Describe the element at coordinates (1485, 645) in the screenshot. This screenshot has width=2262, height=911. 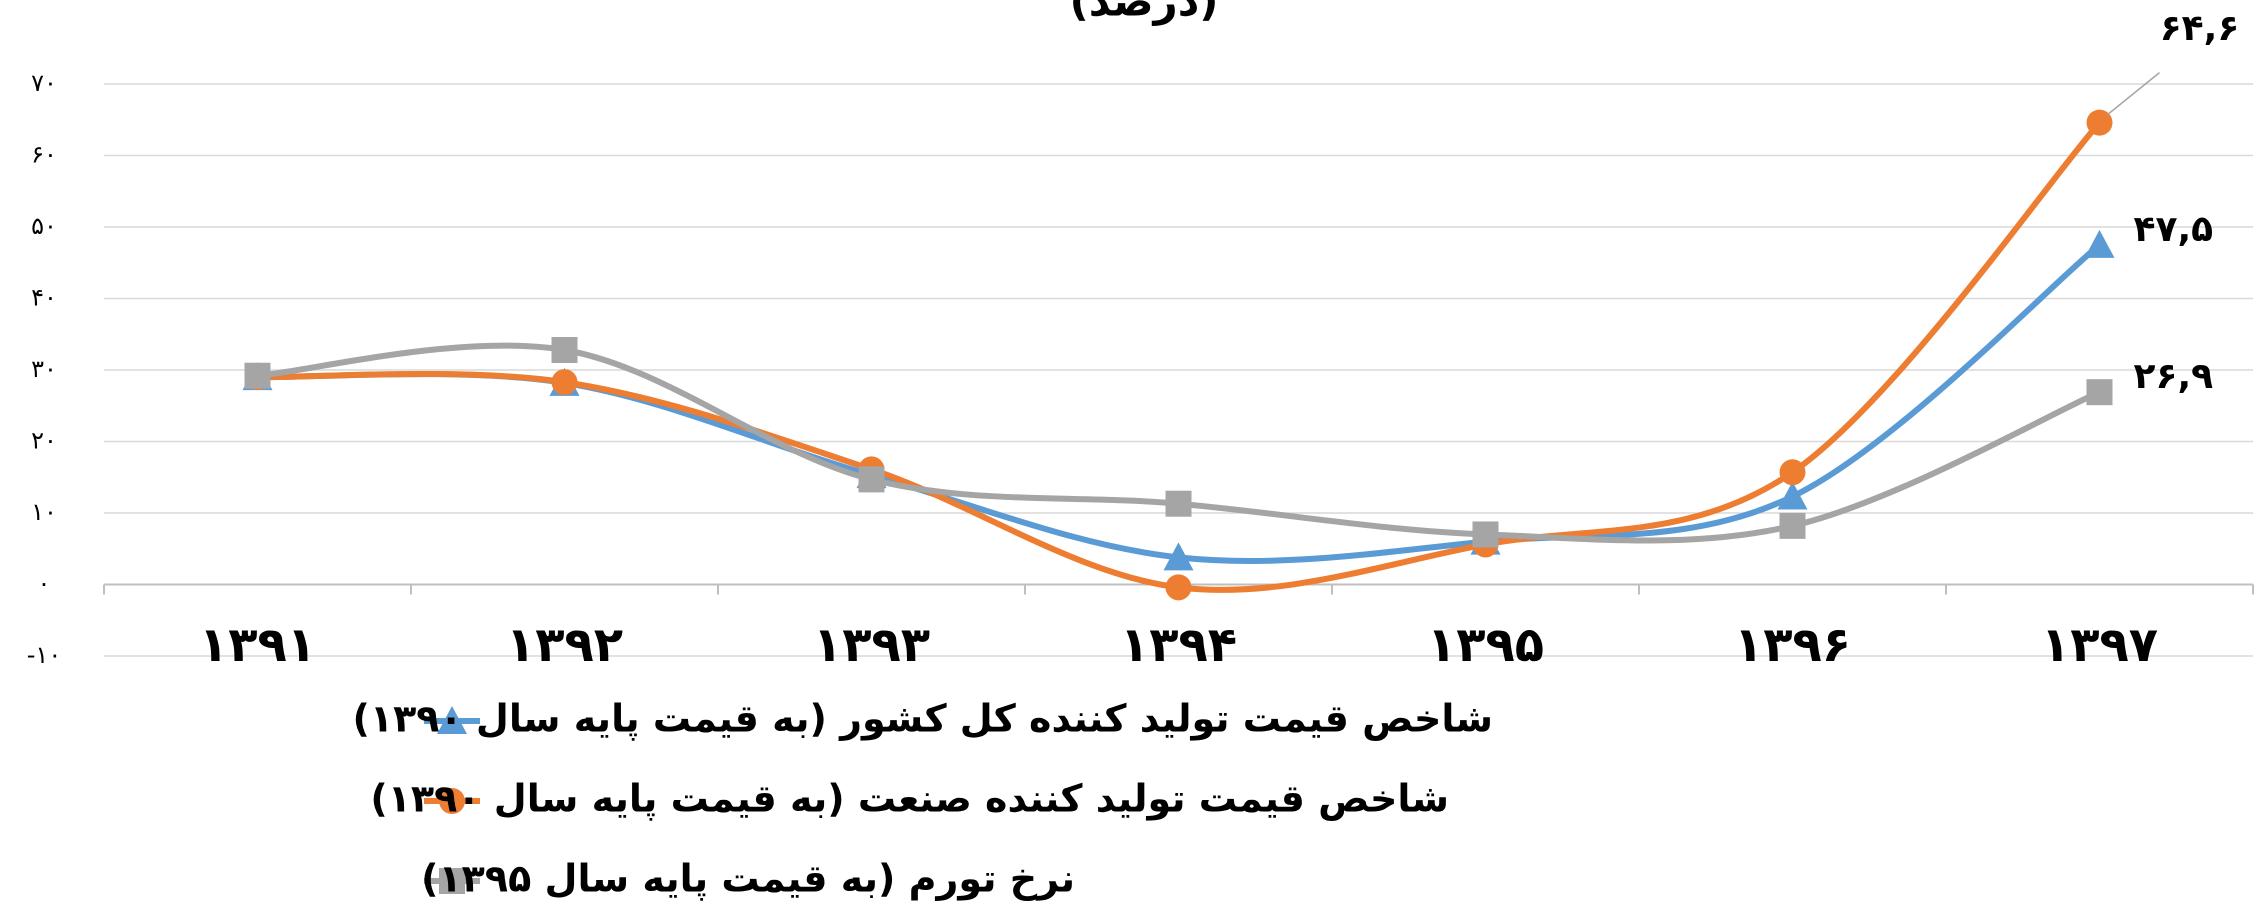
I see `x-tick-label: ۱۳۹۵` at that location.